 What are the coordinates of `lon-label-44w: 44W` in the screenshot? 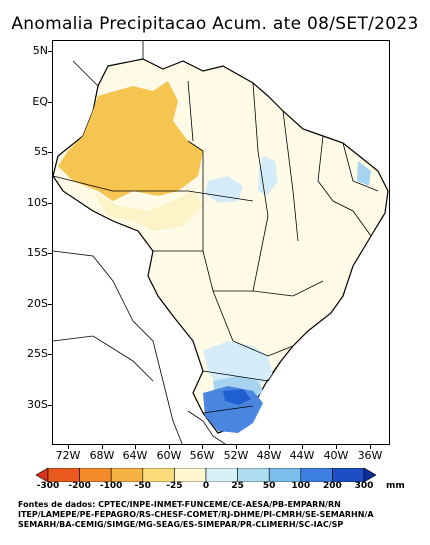 It's located at (302, 455).